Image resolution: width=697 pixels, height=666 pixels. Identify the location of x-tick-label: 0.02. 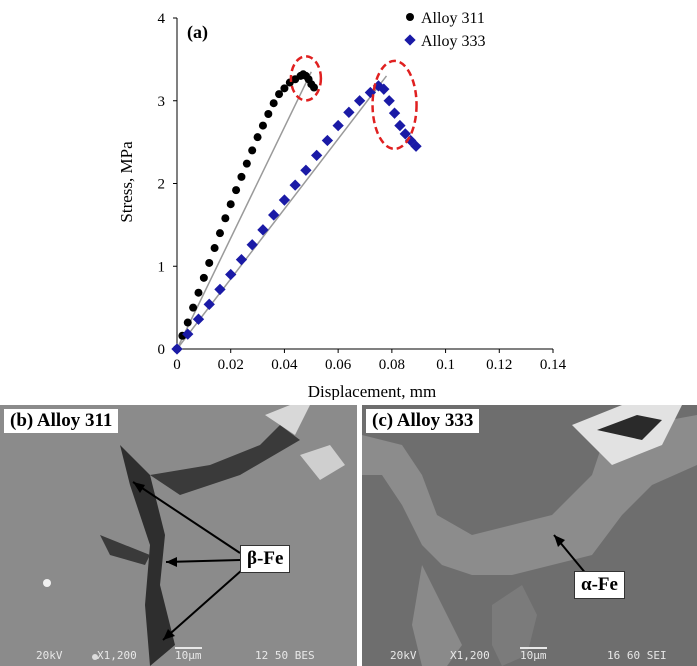
(231, 365).